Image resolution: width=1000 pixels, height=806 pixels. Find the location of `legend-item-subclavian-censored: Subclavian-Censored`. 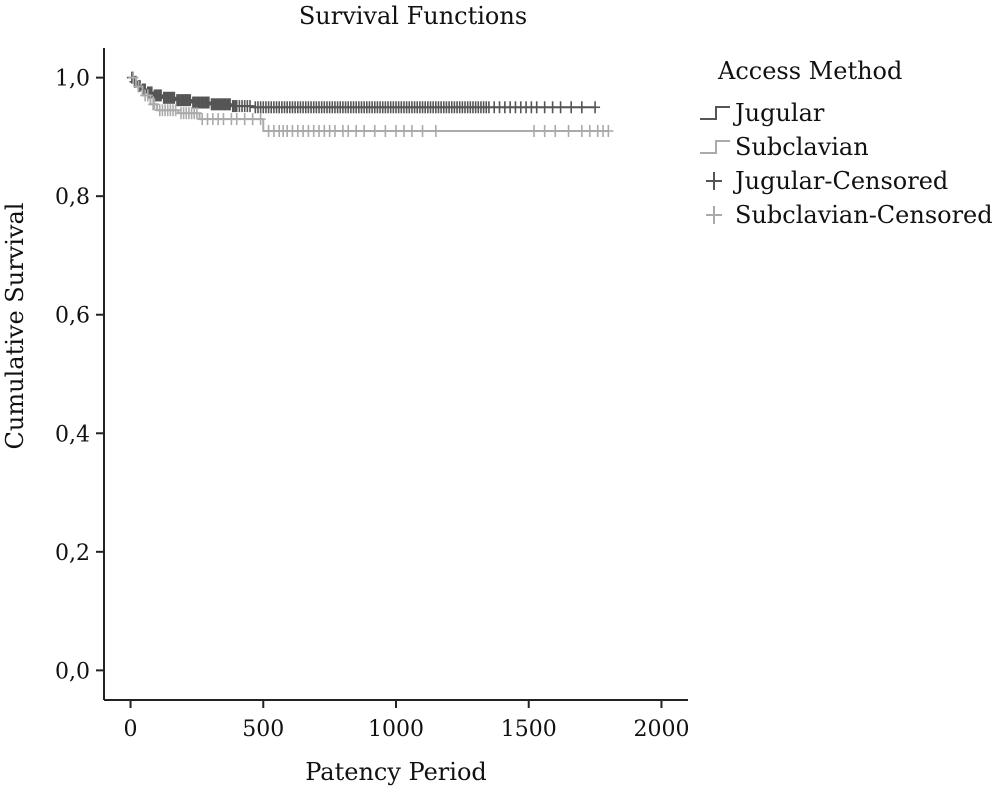

legend-item-subclavian-censored: Subclavian-Censored is located at coordinates (849, 215).